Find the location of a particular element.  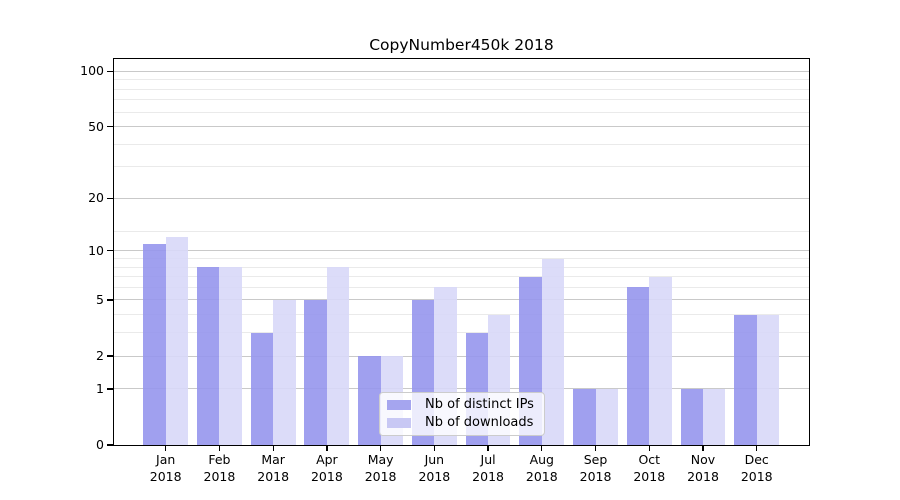

bar-distinct-ips-mar is located at coordinates (262, 389).